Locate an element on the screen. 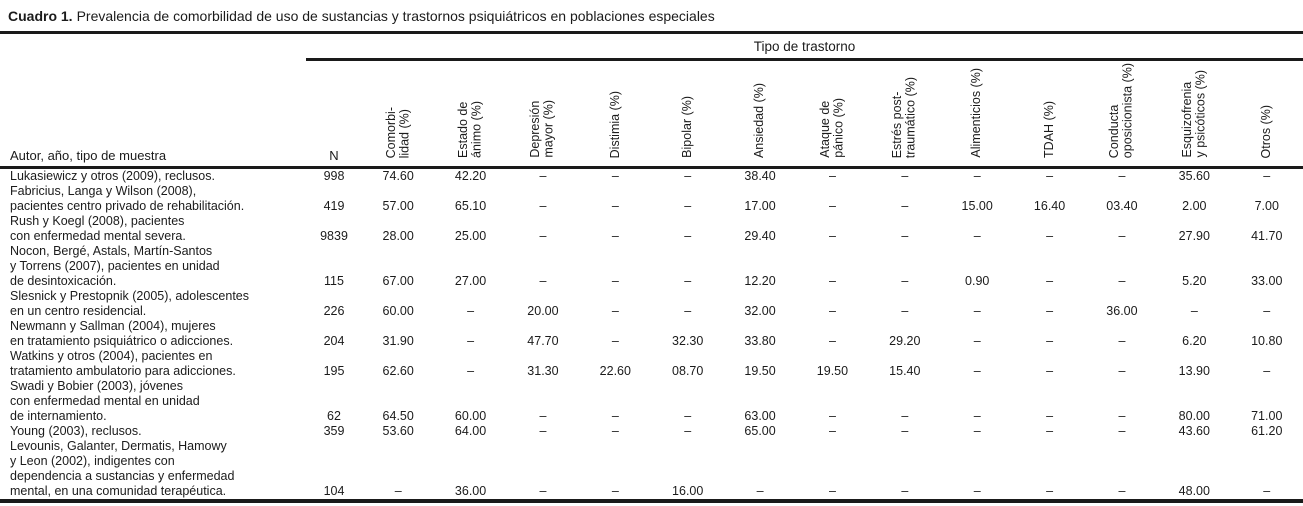 The height and width of the screenshot is (506, 1303). table-number: Cuadro 1. is located at coordinates (40, 16).